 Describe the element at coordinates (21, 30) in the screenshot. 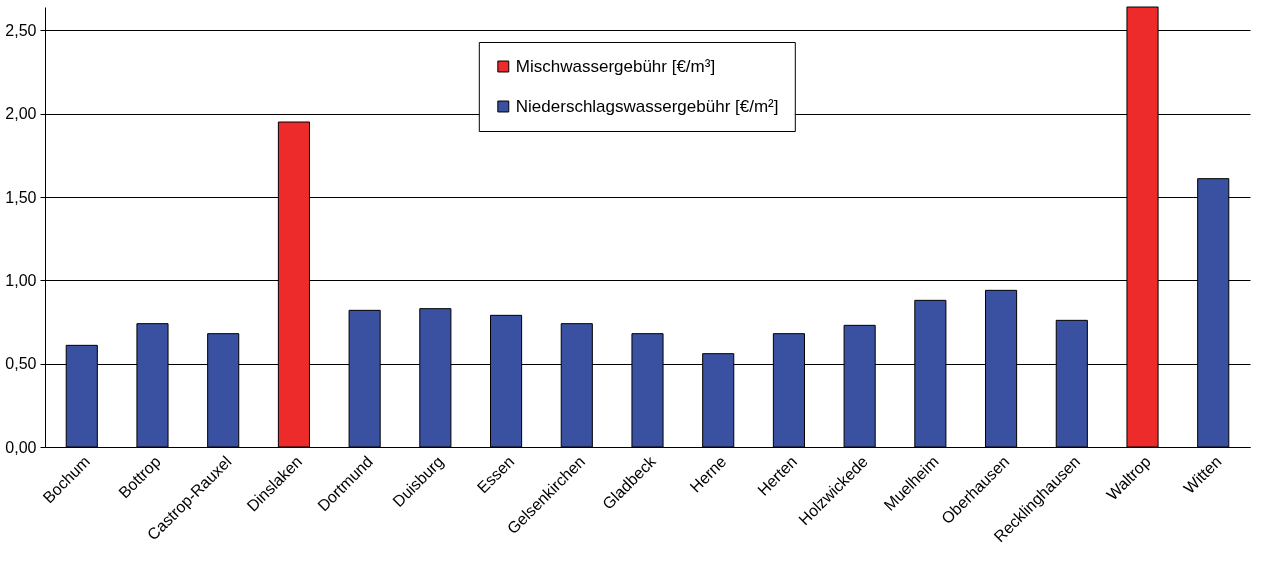

I see `y-tick-label: 2,50` at that location.